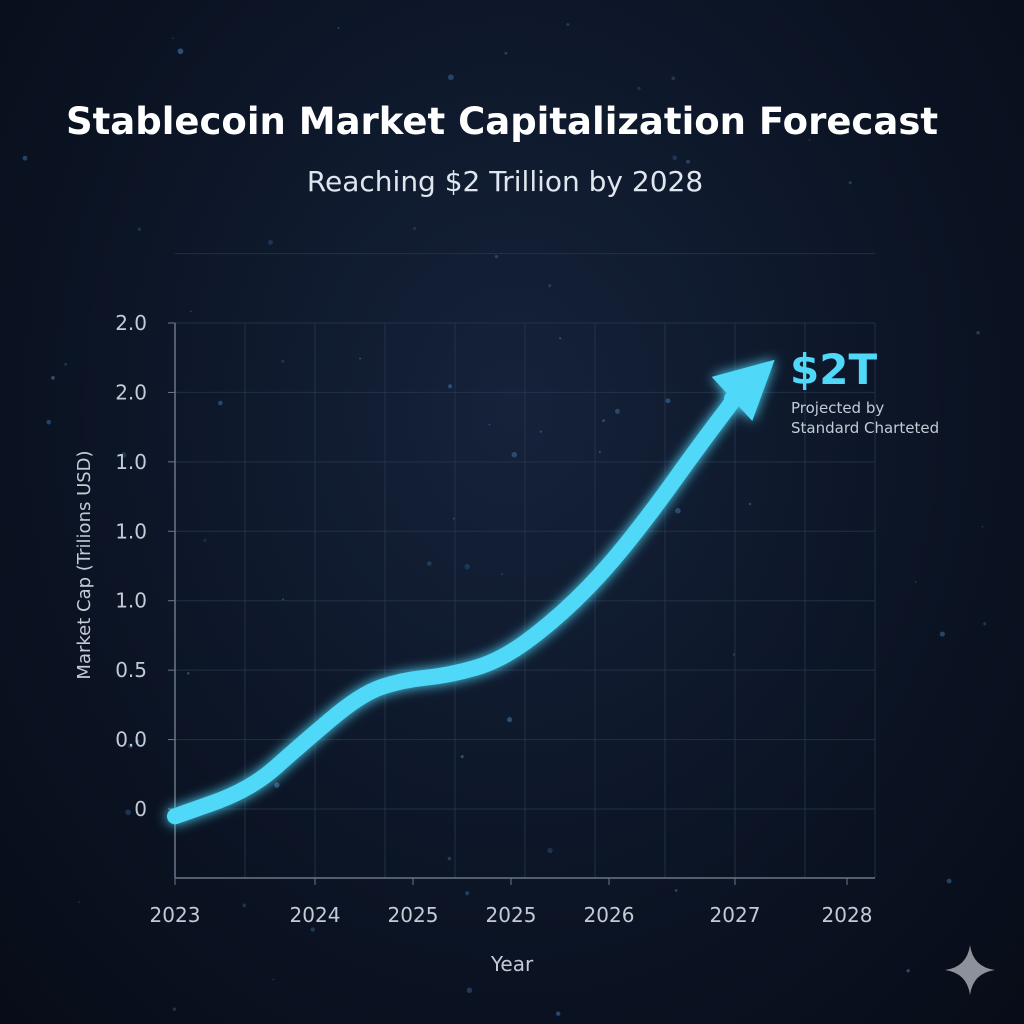  I want to click on x-tick-label: 2027, so click(735, 915).